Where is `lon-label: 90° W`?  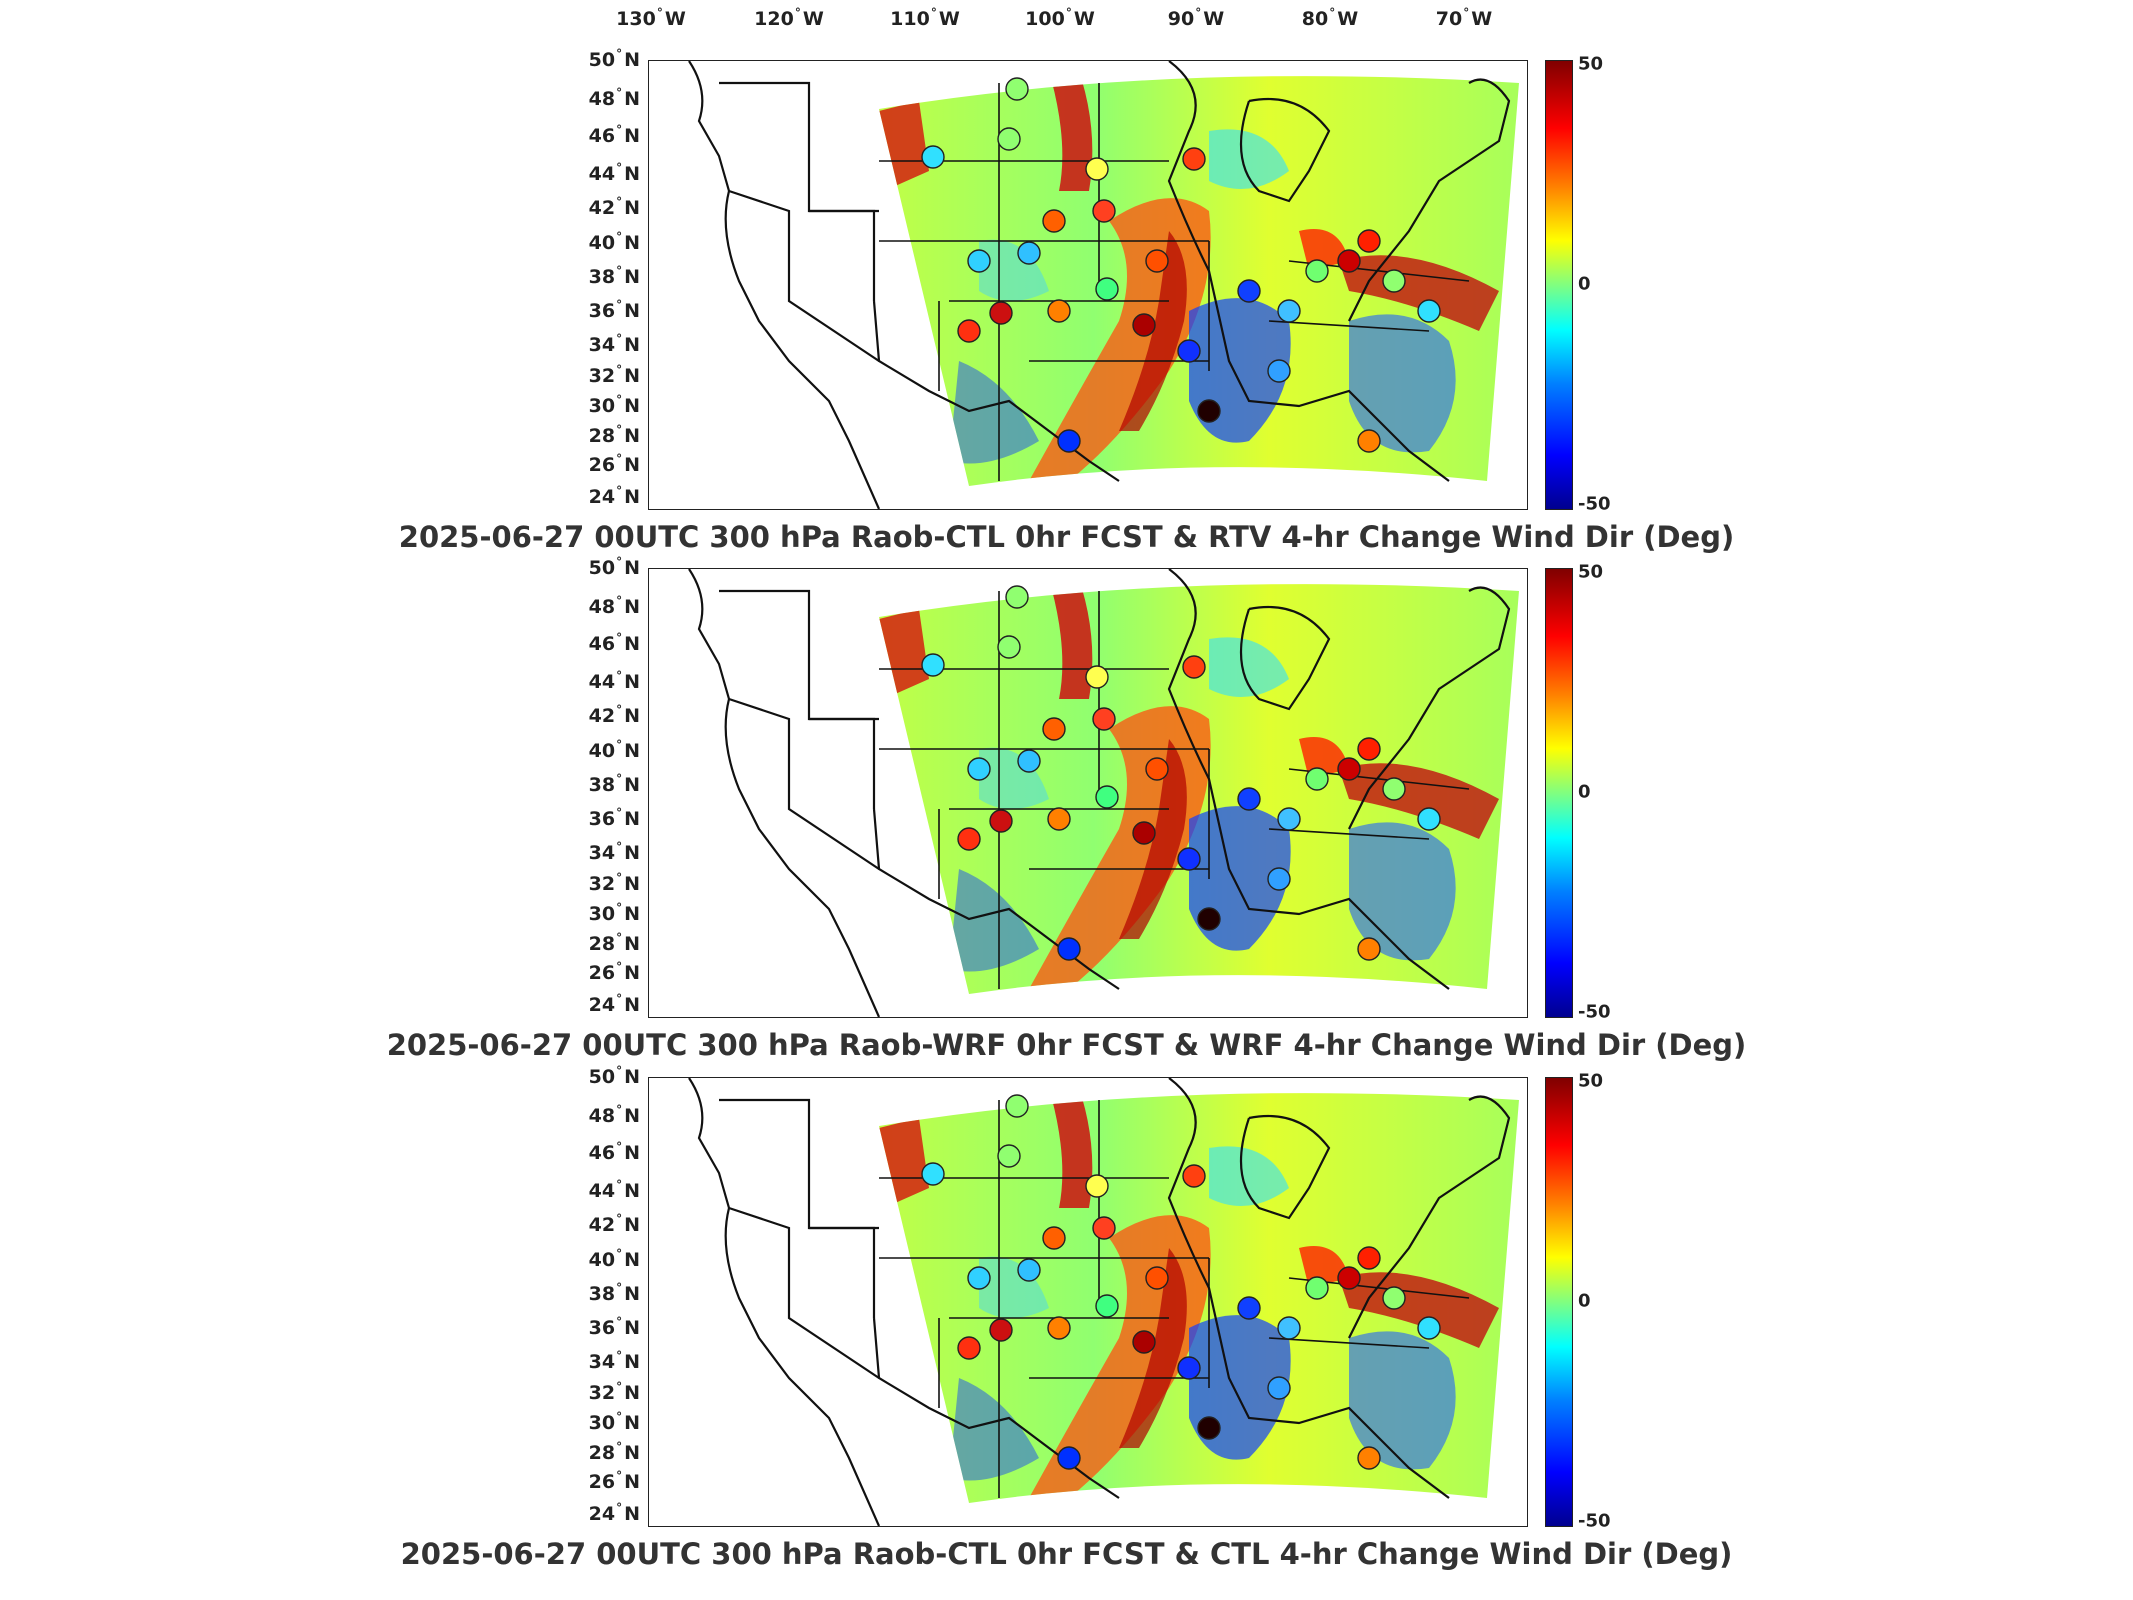 lon-label: 90° W is located at coordinates (1196, 18).